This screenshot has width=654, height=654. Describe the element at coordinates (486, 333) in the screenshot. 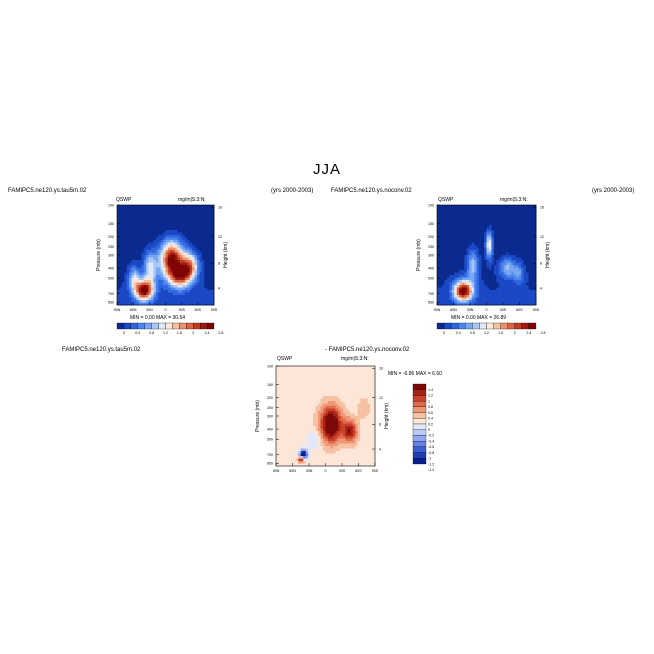

I see `colorbar-label: 1.2` at that location.